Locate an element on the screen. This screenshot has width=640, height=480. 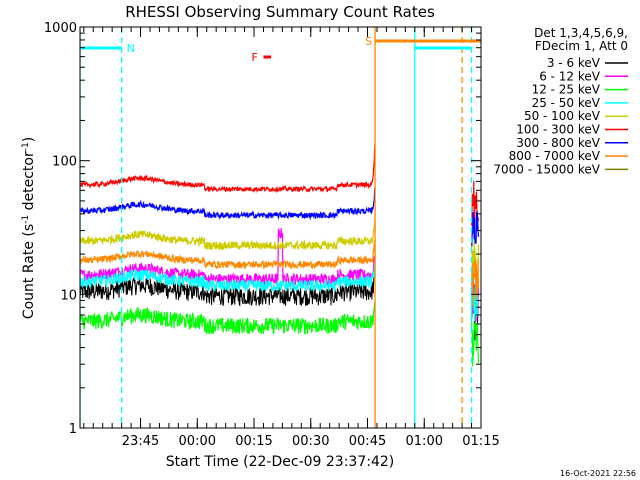
legend-label: 3 - 6 keV is located at coordinates (574, 63).